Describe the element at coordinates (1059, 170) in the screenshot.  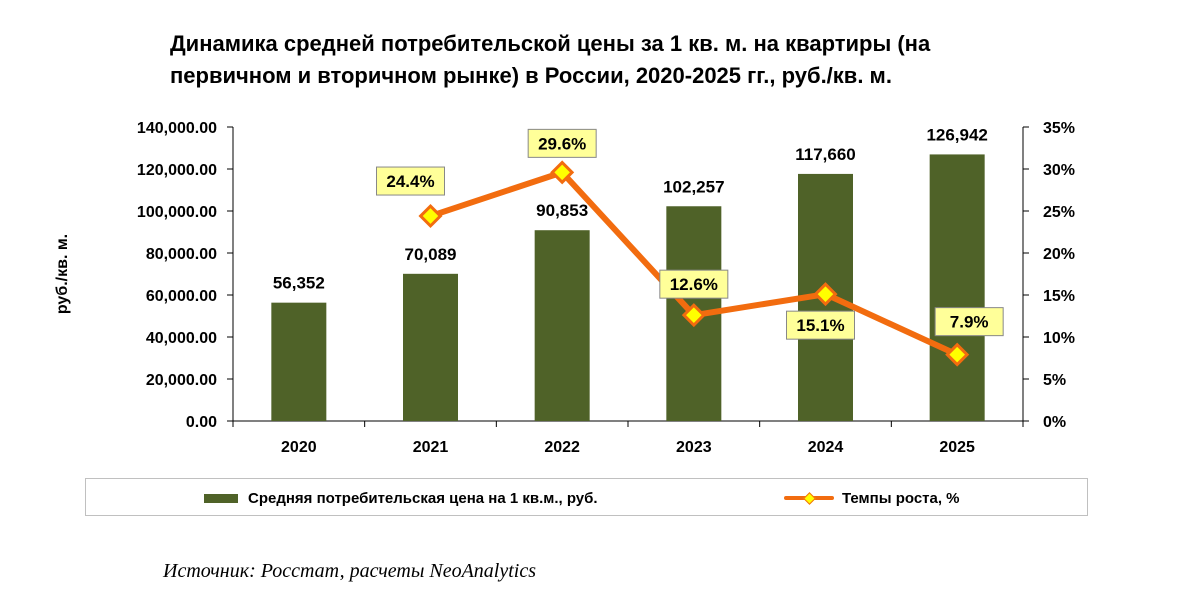
I see `y-tick-label-right: 30%` at that location.